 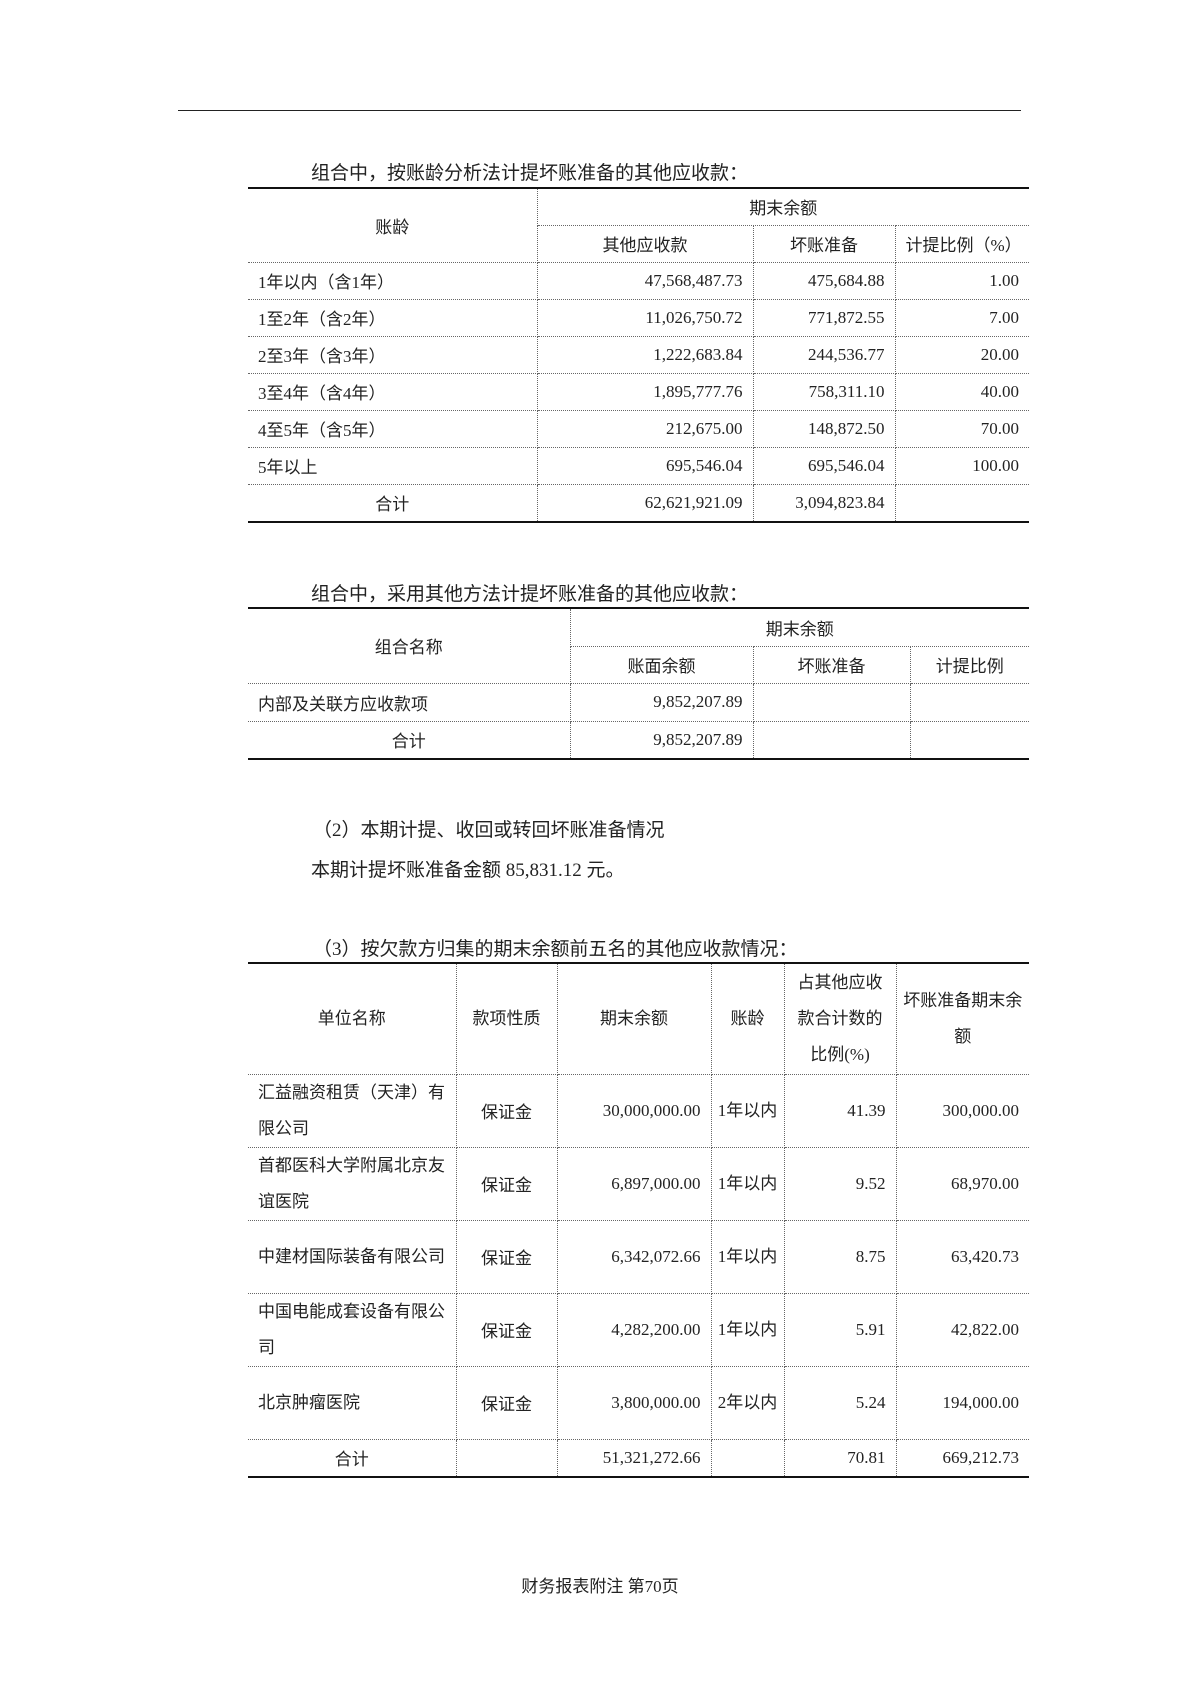 What do you see at coordinates (824, 428) in the screenshot?
I see `table-cell: 148,872.50` at bounding box center [824, 428].